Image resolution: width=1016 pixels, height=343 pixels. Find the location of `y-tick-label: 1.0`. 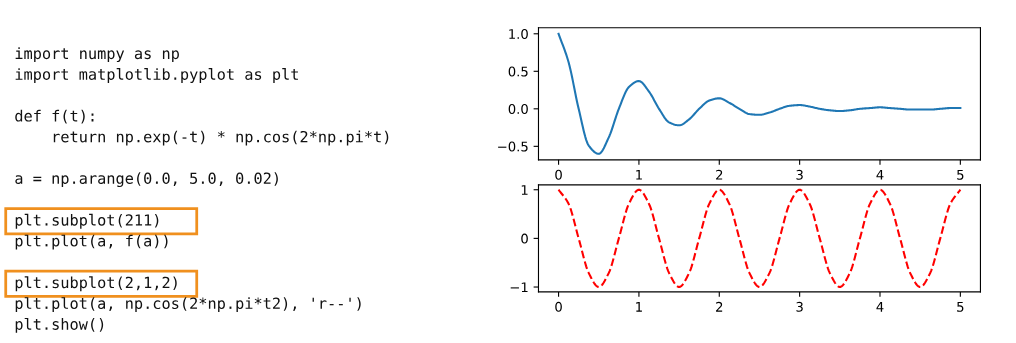

y-tick-label: 1.0 is located at coordinates (518, 34).